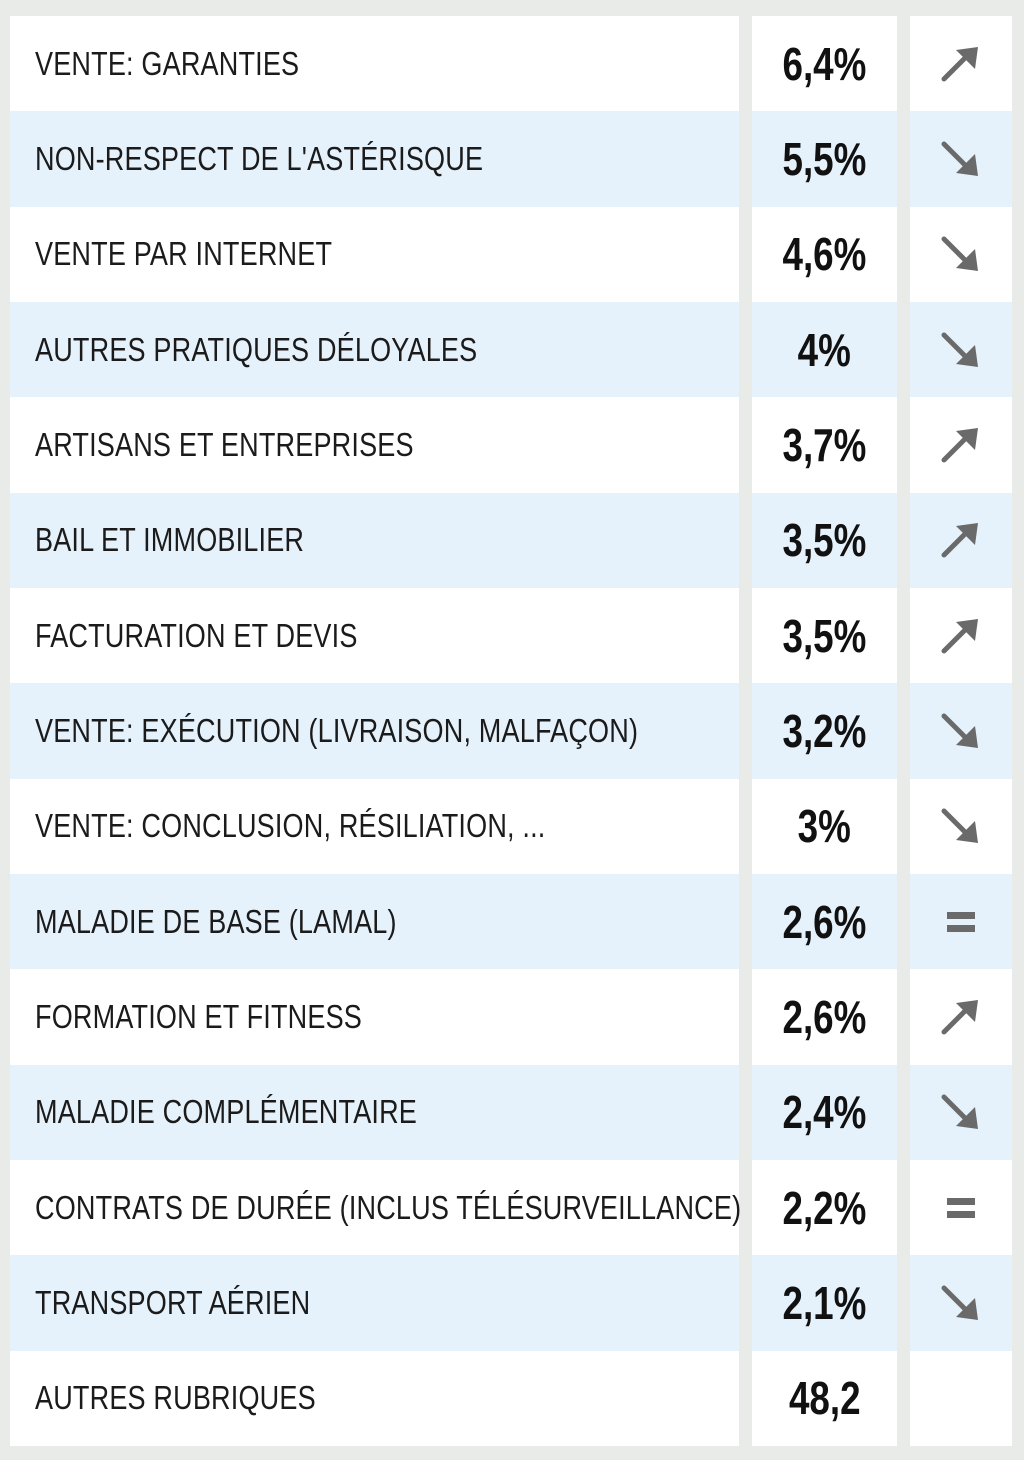  What do you see at coordinates (374, 636) in the screenshot?
I see `category-cell: FACTURATION ET DEVIS` at bounding box center [374, 636].